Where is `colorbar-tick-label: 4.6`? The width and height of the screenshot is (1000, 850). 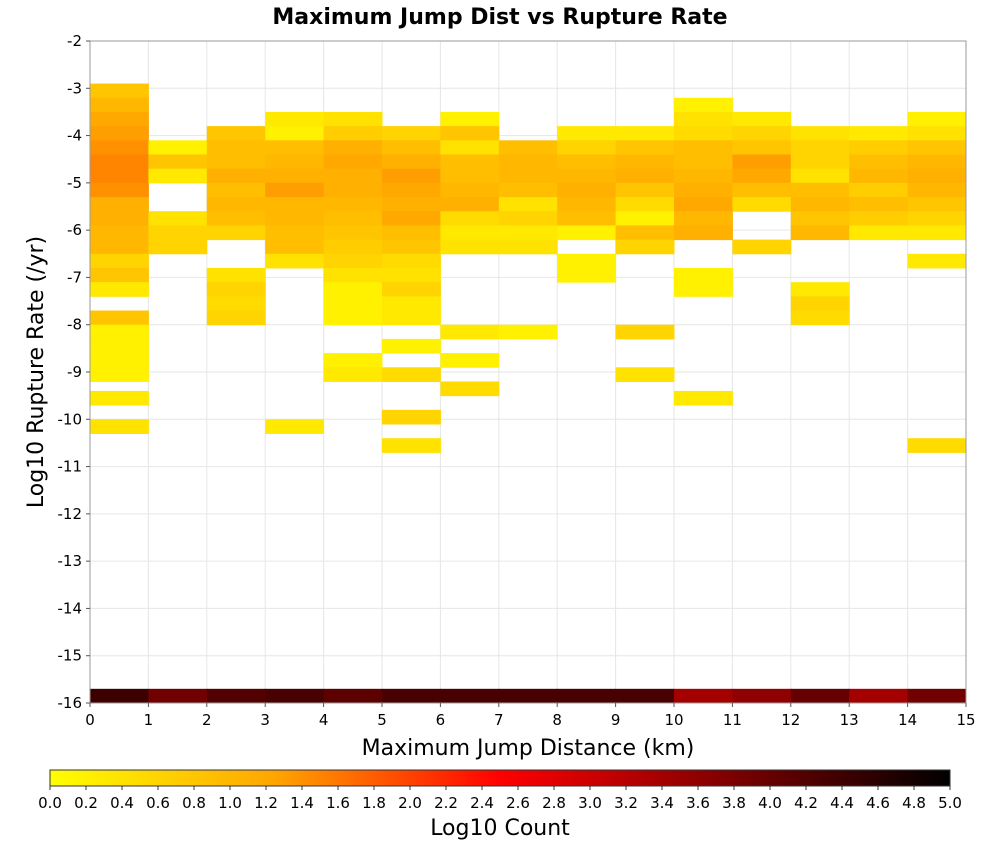 colorbar-tick-label: 4.6 is located at coordinates (878, 803).